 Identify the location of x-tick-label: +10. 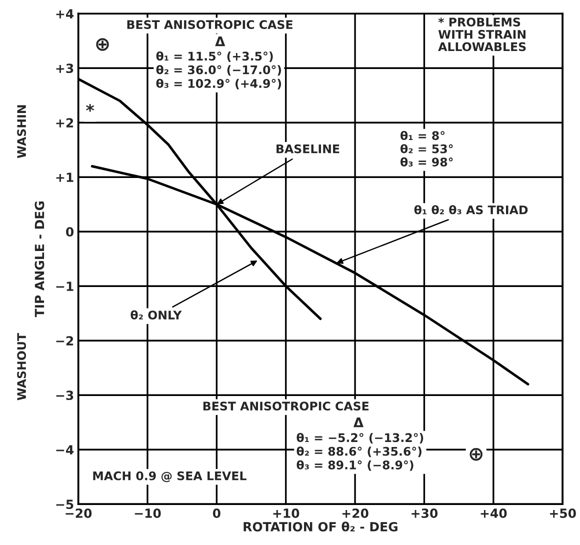
(286, 513).